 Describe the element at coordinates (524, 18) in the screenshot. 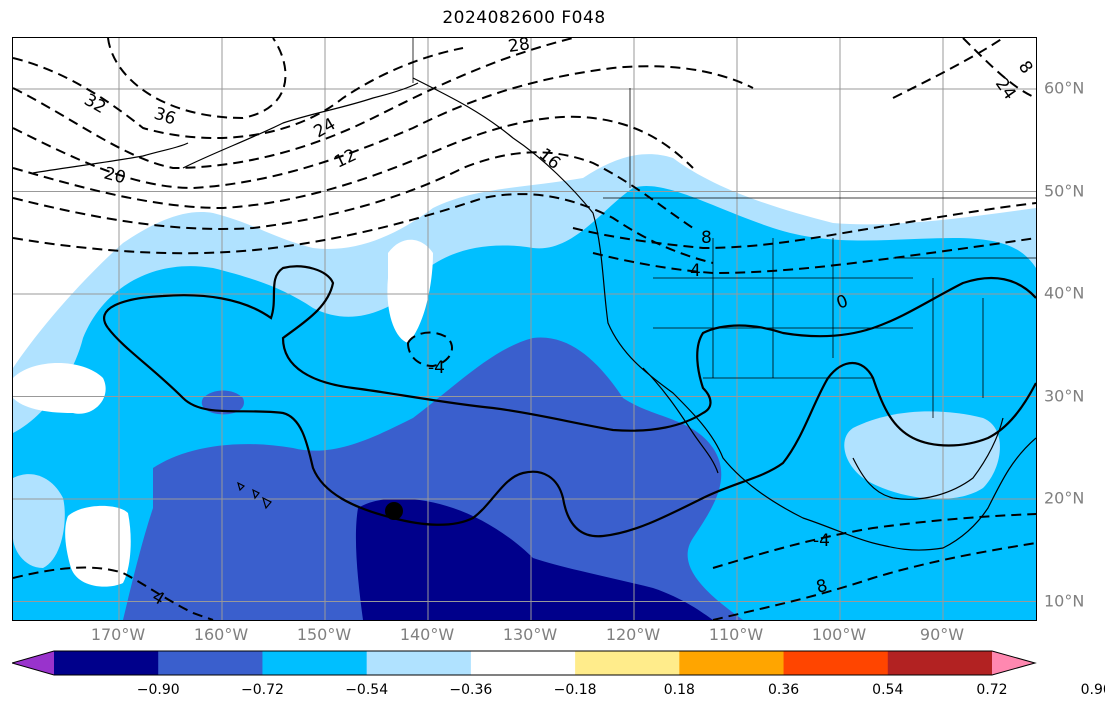

I see `map-title: 2024082600 F048` at that location.